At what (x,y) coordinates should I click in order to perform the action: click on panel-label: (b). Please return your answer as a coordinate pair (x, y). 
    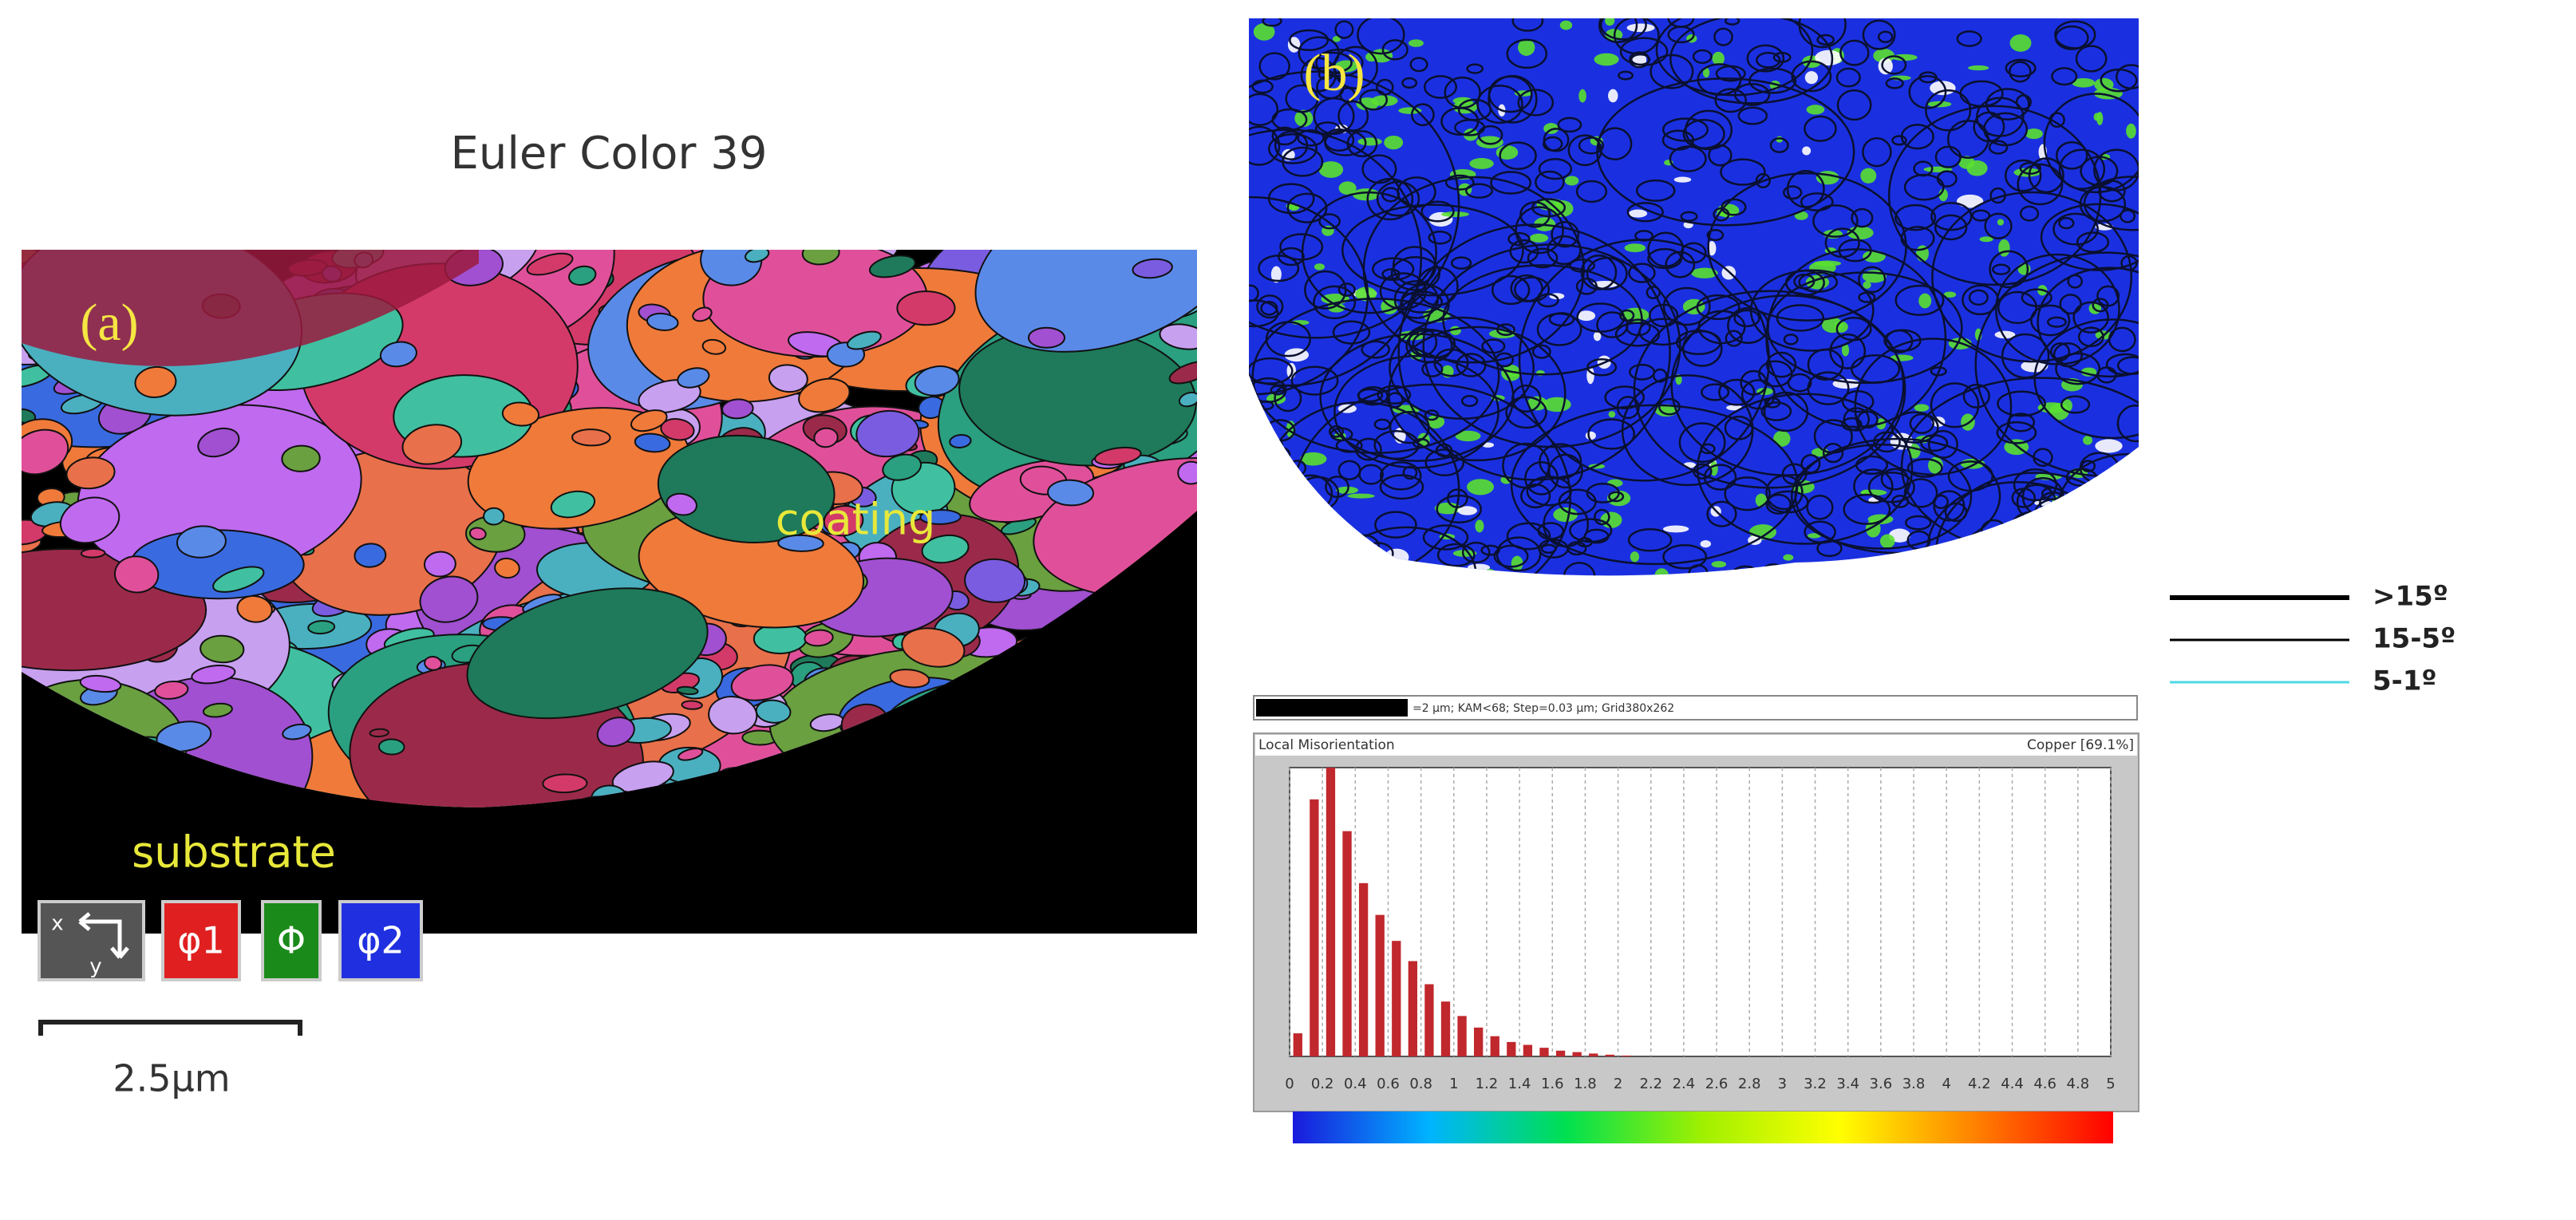
    Looking at the image, I should click on (1334, 73).